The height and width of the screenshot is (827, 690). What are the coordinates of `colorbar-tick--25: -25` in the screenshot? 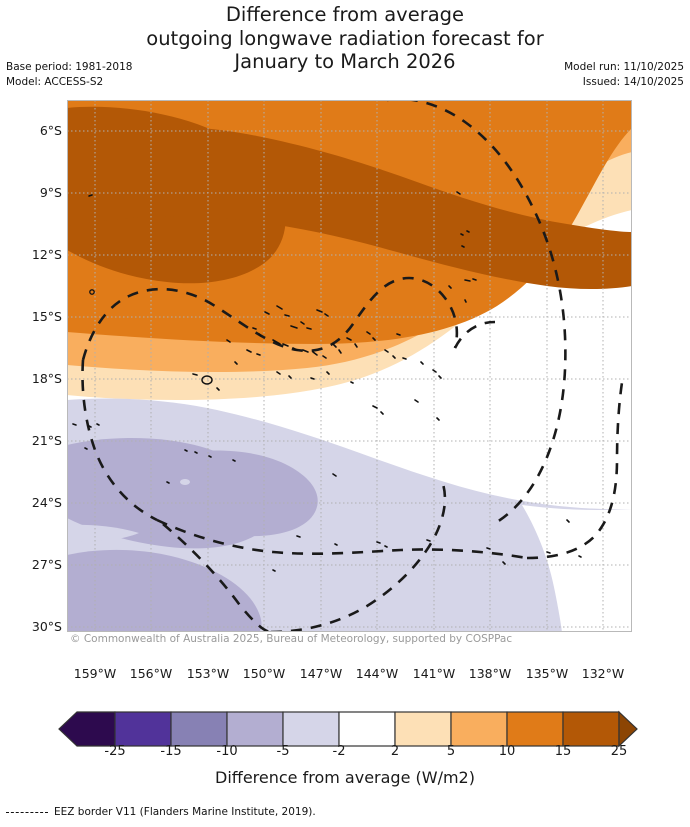 It's located at (115, 751).